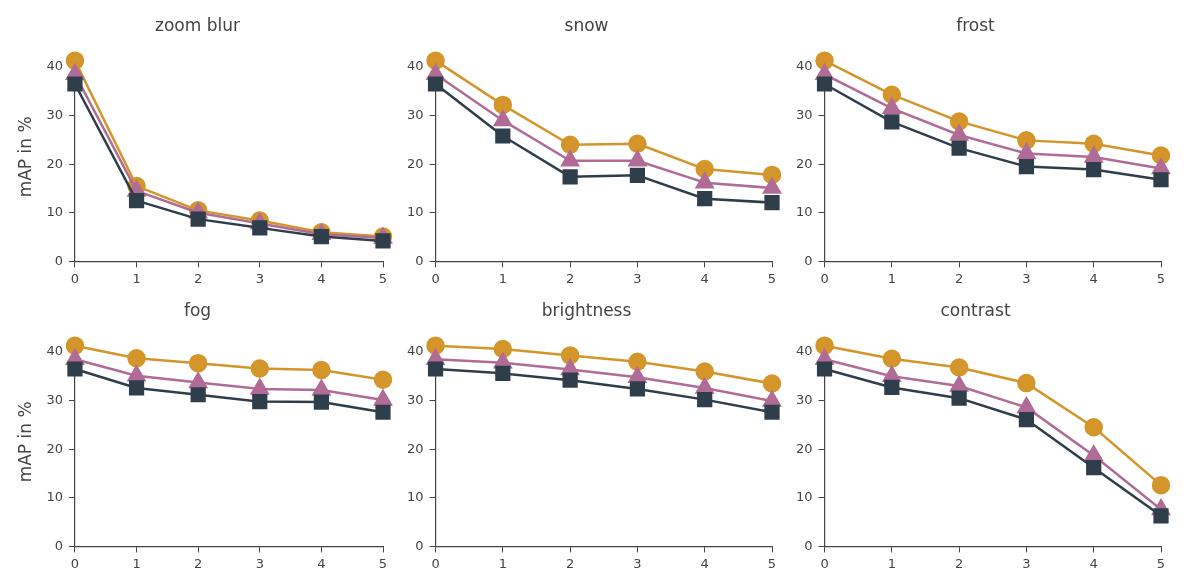 This screenshot has height=587, width=1184. Describe the element at coordinates (976, 24) in the screenshot. I see `chart-title: frost` at that location.